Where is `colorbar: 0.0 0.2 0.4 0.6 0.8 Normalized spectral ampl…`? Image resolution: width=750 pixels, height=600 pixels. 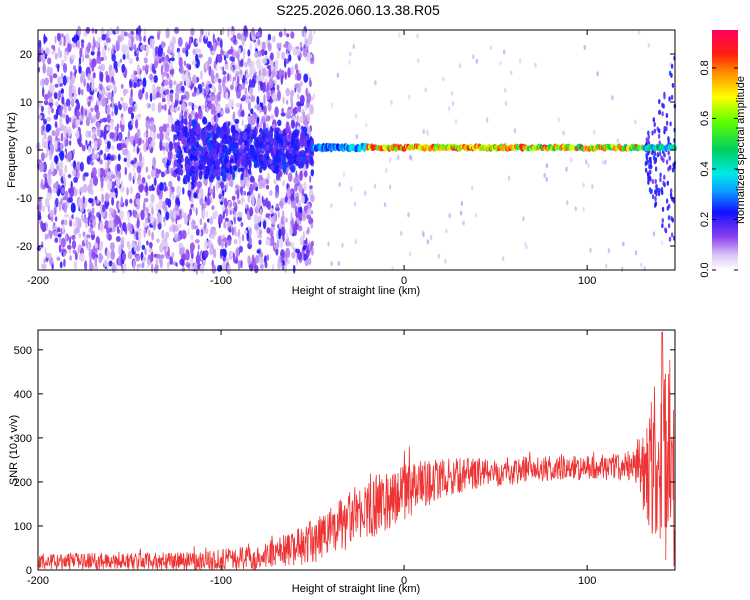 colorbar: 0.0 0.2 0.4 0.6 0.8 Normalized spectral ampl… is located at coordinates (723, 154).